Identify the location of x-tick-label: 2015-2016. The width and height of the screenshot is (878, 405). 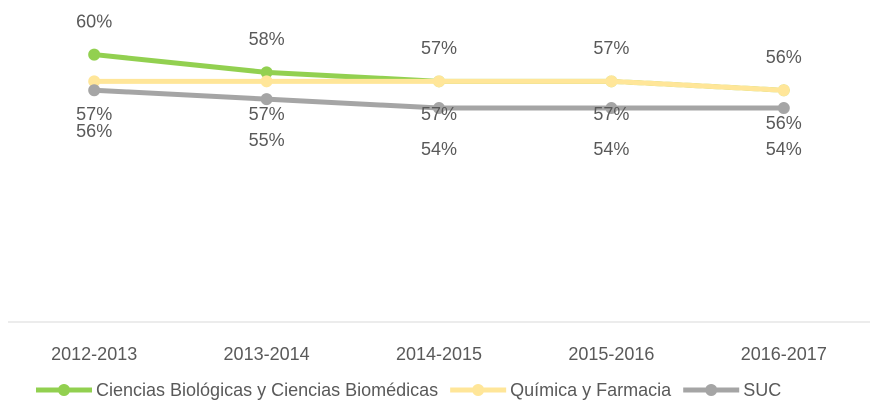
(611, 354).